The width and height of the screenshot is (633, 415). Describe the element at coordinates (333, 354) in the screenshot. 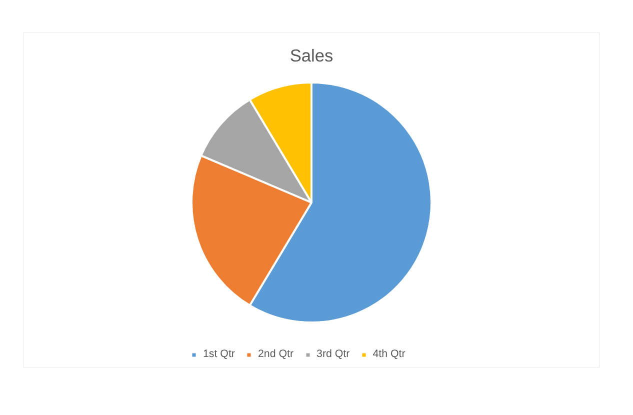

I see `legend-label: 3rd Qtr` at that location.